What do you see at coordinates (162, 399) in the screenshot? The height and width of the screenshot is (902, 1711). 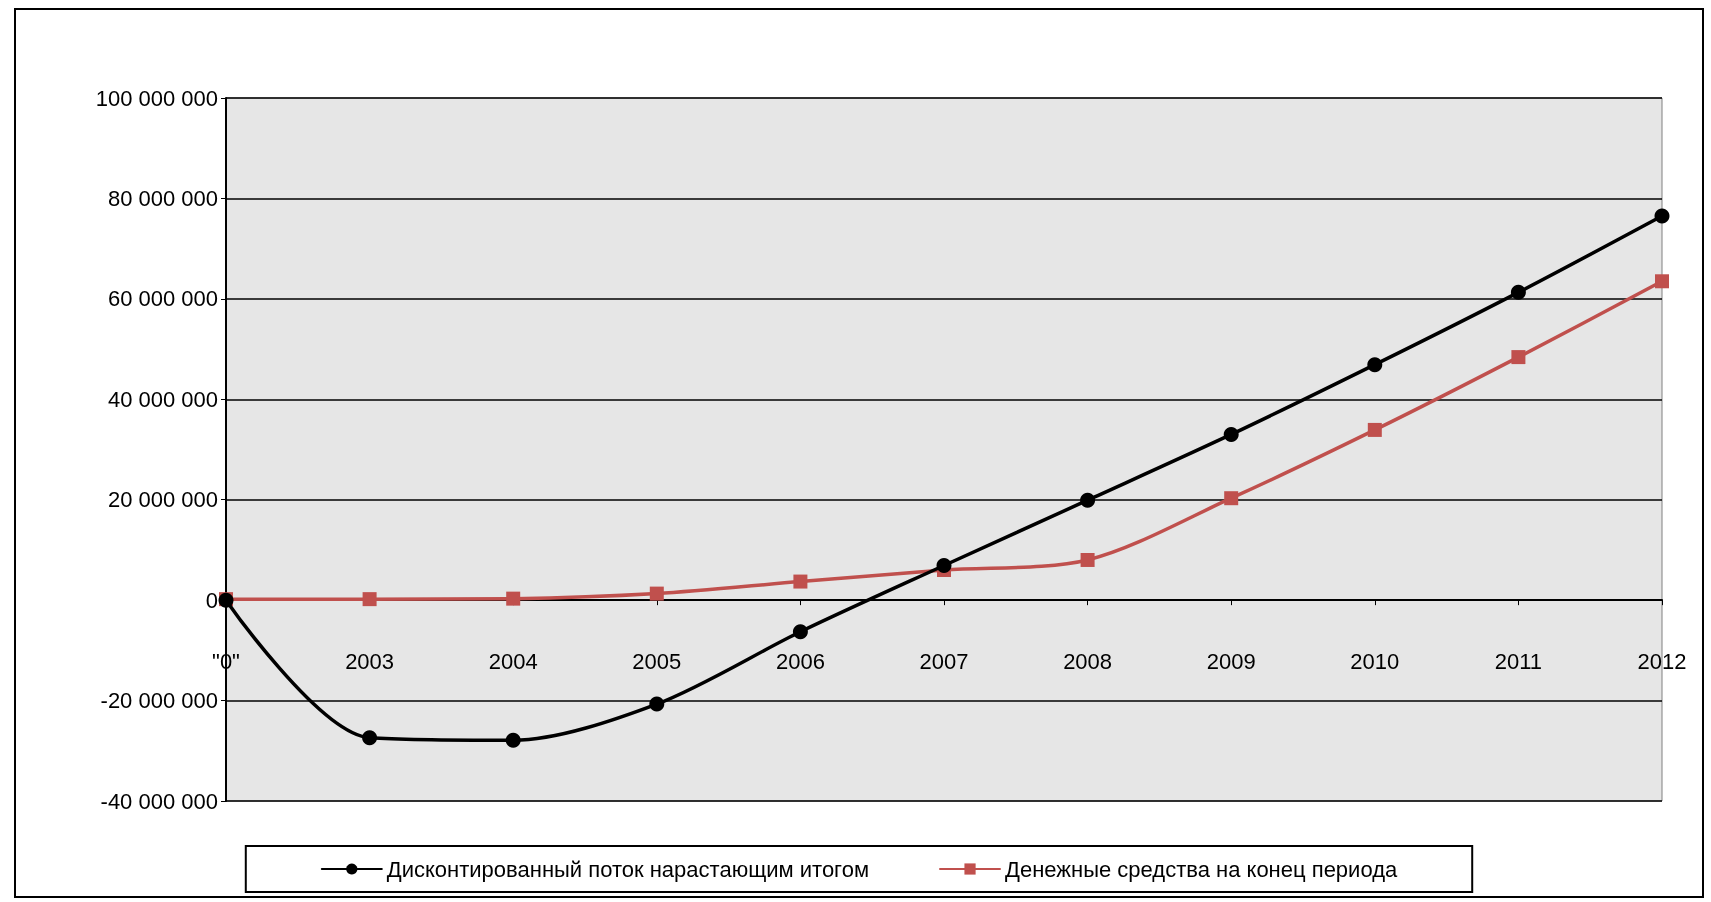 I see `y-tick-label: 40 000 000` at bounding box center [162, 399].